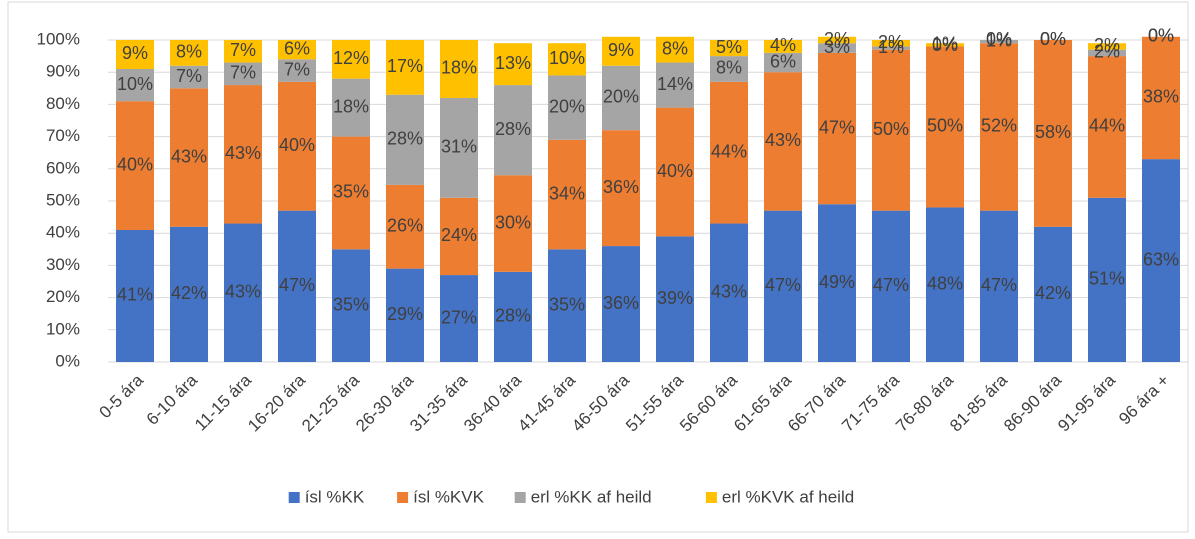  Describe the element at coordinates (816, 402) in the screenshot. I see `x-tick-label: 66-70 ára` at that location.